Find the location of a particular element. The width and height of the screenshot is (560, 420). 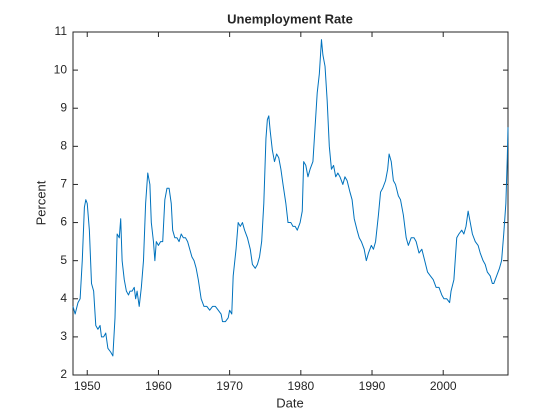

y-tick-label: 7 is located at coordinates (63, 184).